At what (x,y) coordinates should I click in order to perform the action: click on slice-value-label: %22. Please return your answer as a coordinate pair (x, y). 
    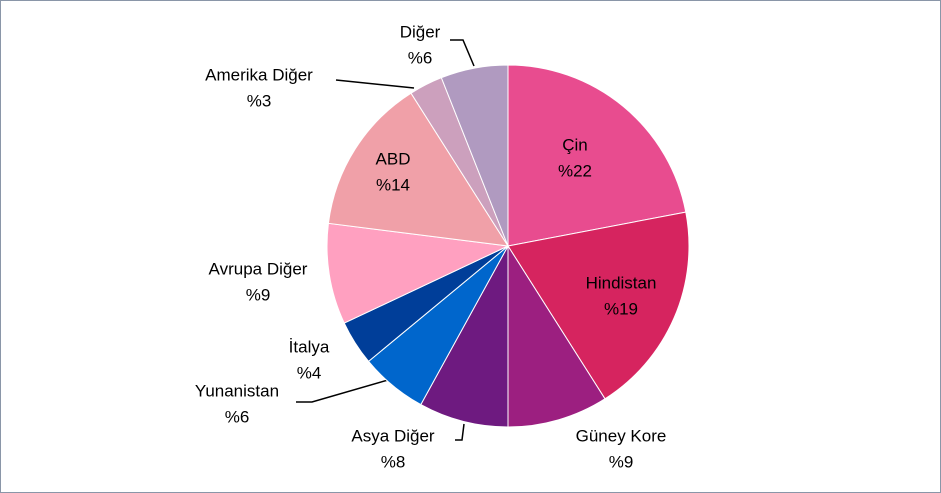
    Looking at the image, I should click on (575, 170).